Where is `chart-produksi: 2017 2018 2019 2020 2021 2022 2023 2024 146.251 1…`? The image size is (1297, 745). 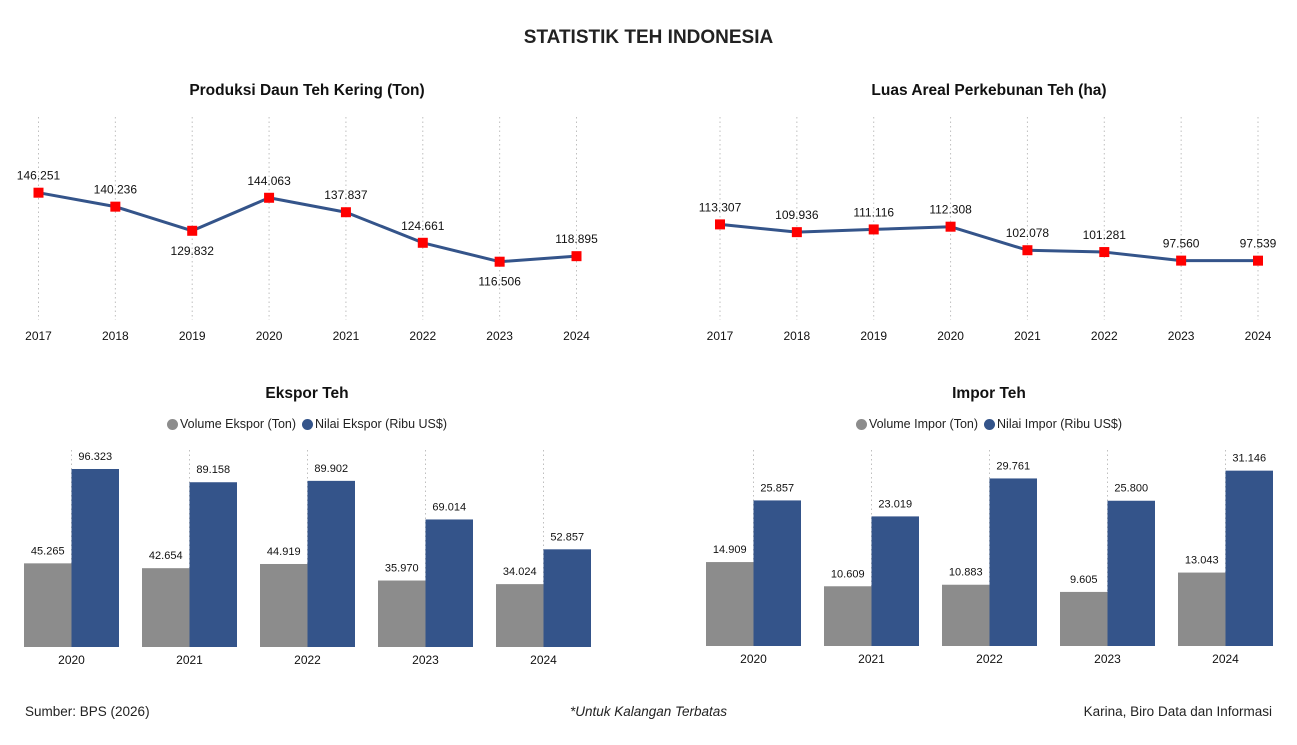
chart-produksi: 2017 2018 2019 2020 2021 2022 2023 2024 146.251 1… is located at coordinates (307, 230).